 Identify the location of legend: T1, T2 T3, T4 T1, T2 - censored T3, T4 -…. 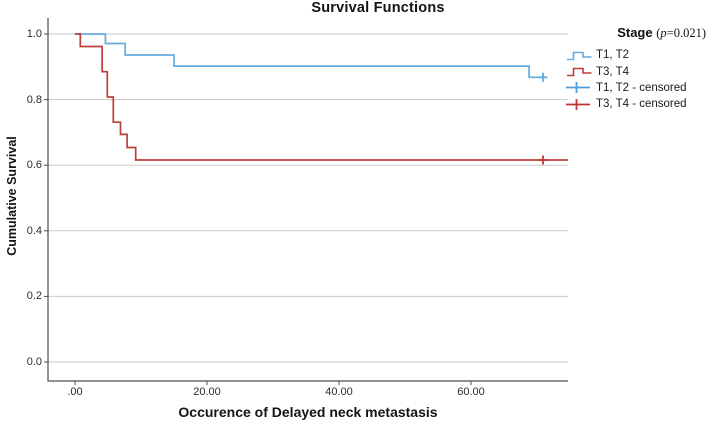
(637, 80).